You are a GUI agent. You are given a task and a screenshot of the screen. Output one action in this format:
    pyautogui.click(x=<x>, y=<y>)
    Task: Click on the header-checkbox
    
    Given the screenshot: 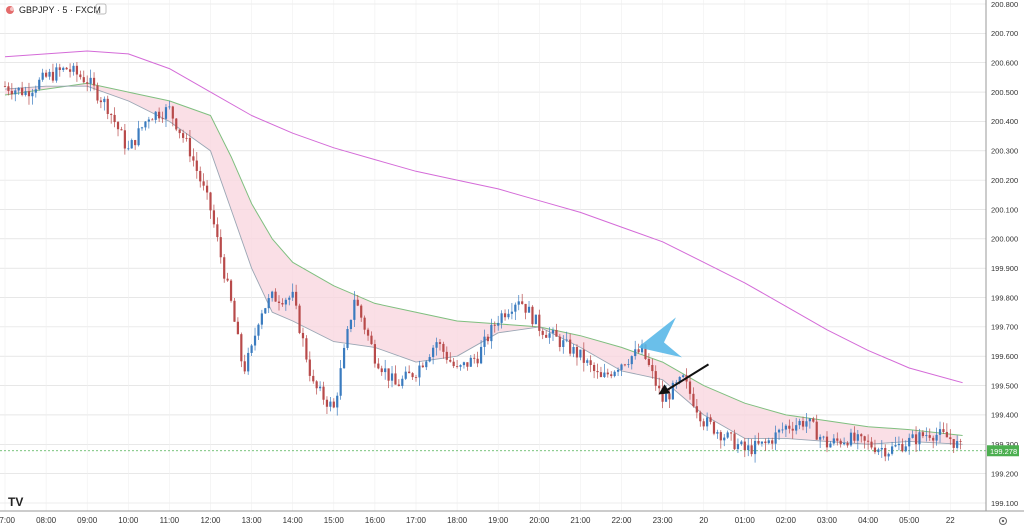 What is the action you would take?
    pyautogui.click(x=101, y=9)
    